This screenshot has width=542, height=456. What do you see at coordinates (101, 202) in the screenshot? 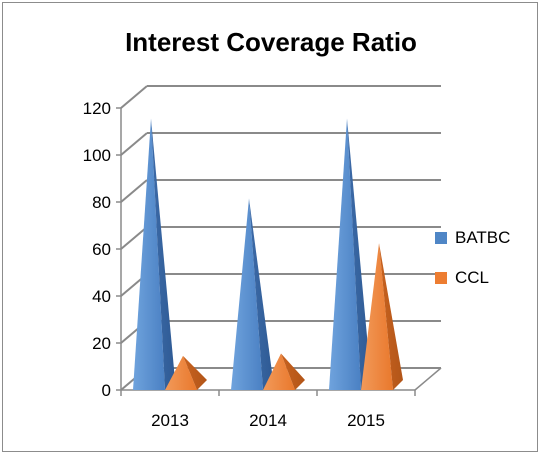
I see `y-tick-label-80: 80` at bounding box center [101, 202].